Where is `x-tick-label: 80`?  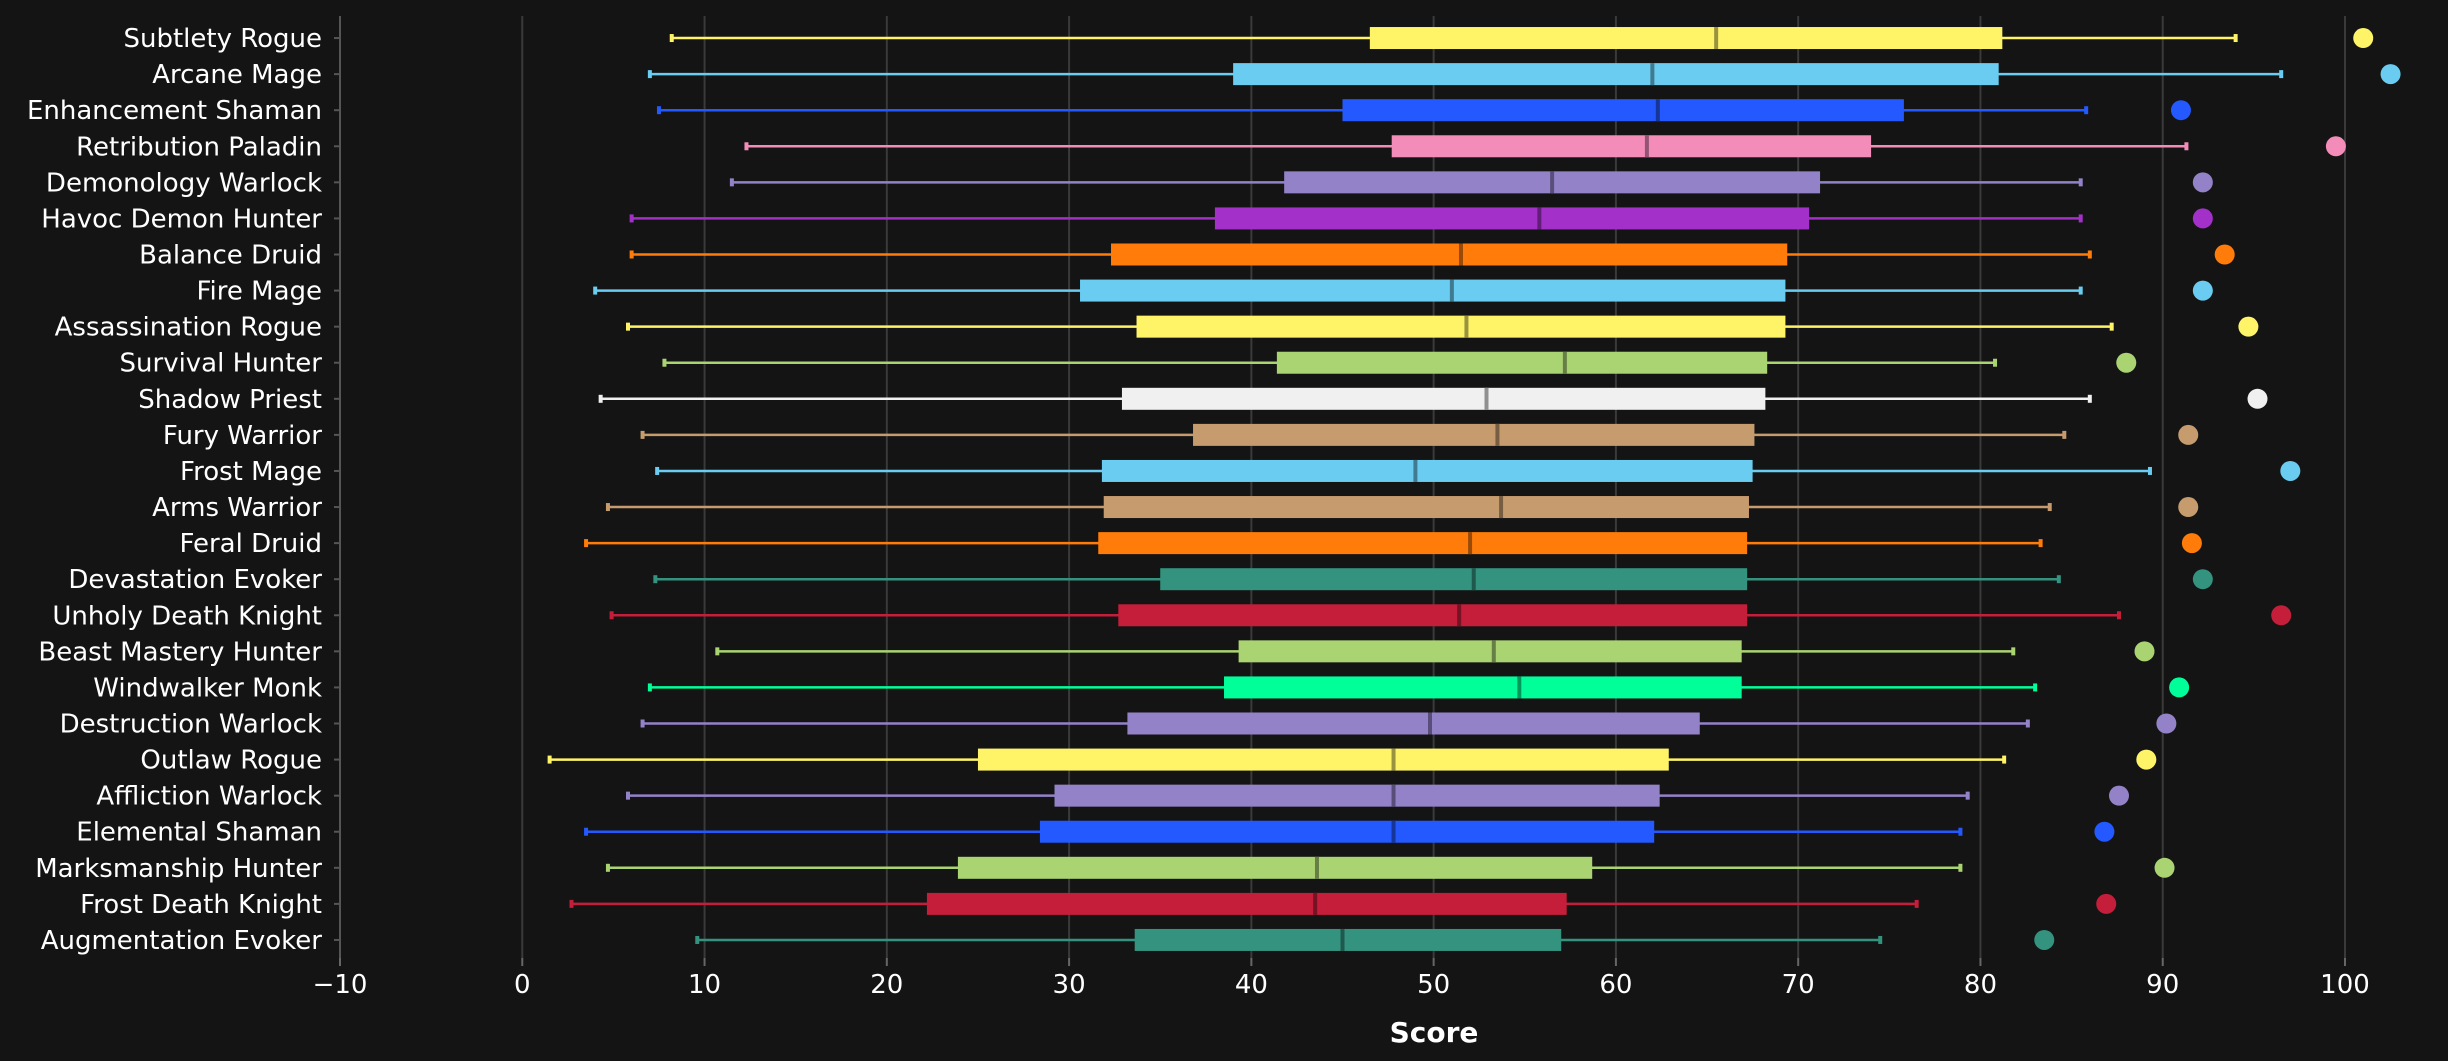
x-tick-label: 80 is located at coordinates (1980, 985).